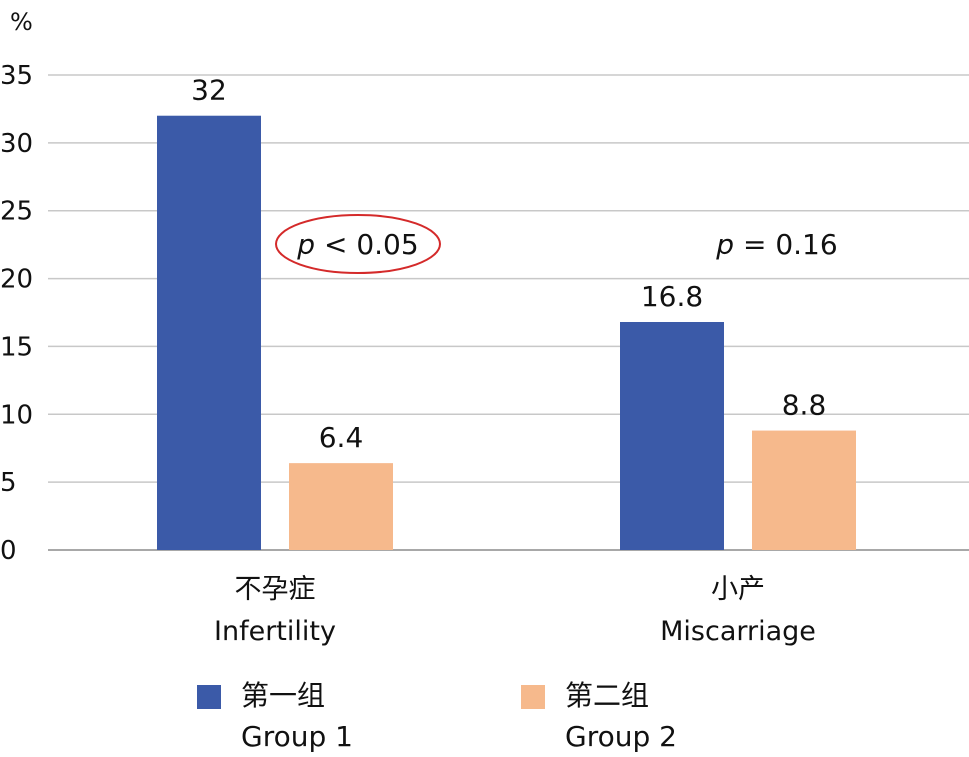  What do you see at coordinates (16, 280) in the screenshot?
I see `y-tick-label: 20` at bounding box center [16, 280].